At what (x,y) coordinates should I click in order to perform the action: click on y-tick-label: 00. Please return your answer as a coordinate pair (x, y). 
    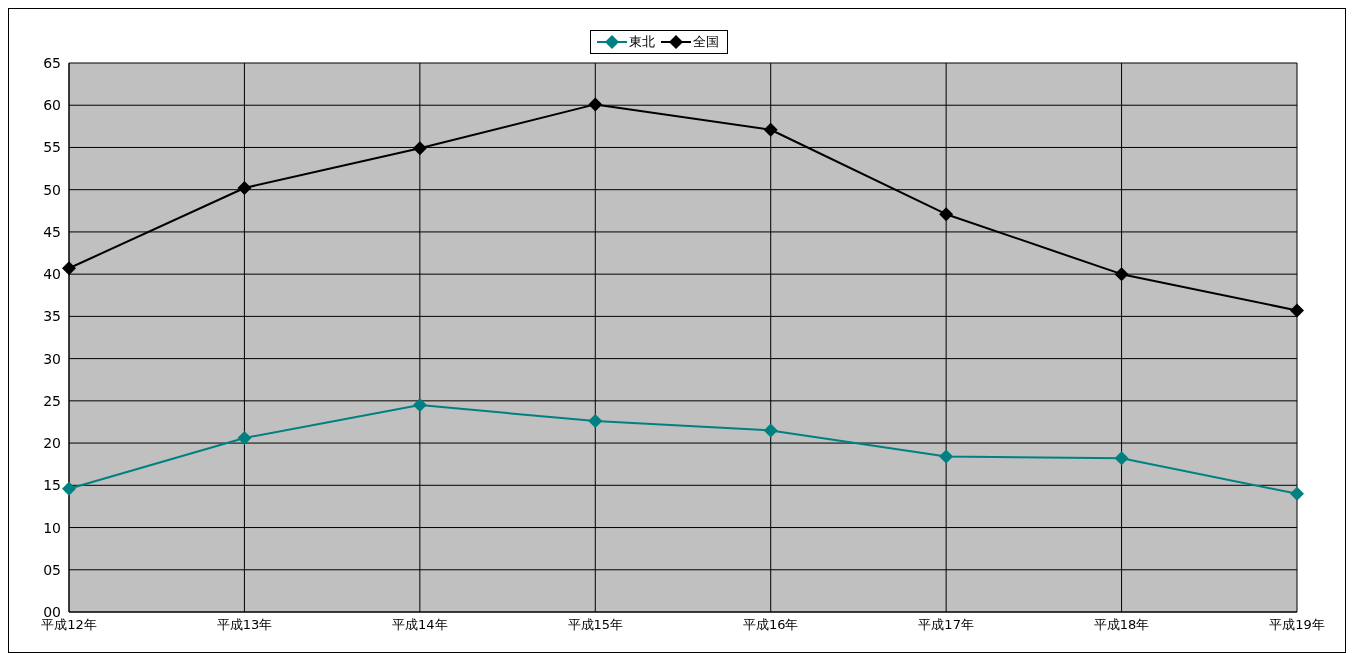
    Looking at the image, I should click on (52, 611).